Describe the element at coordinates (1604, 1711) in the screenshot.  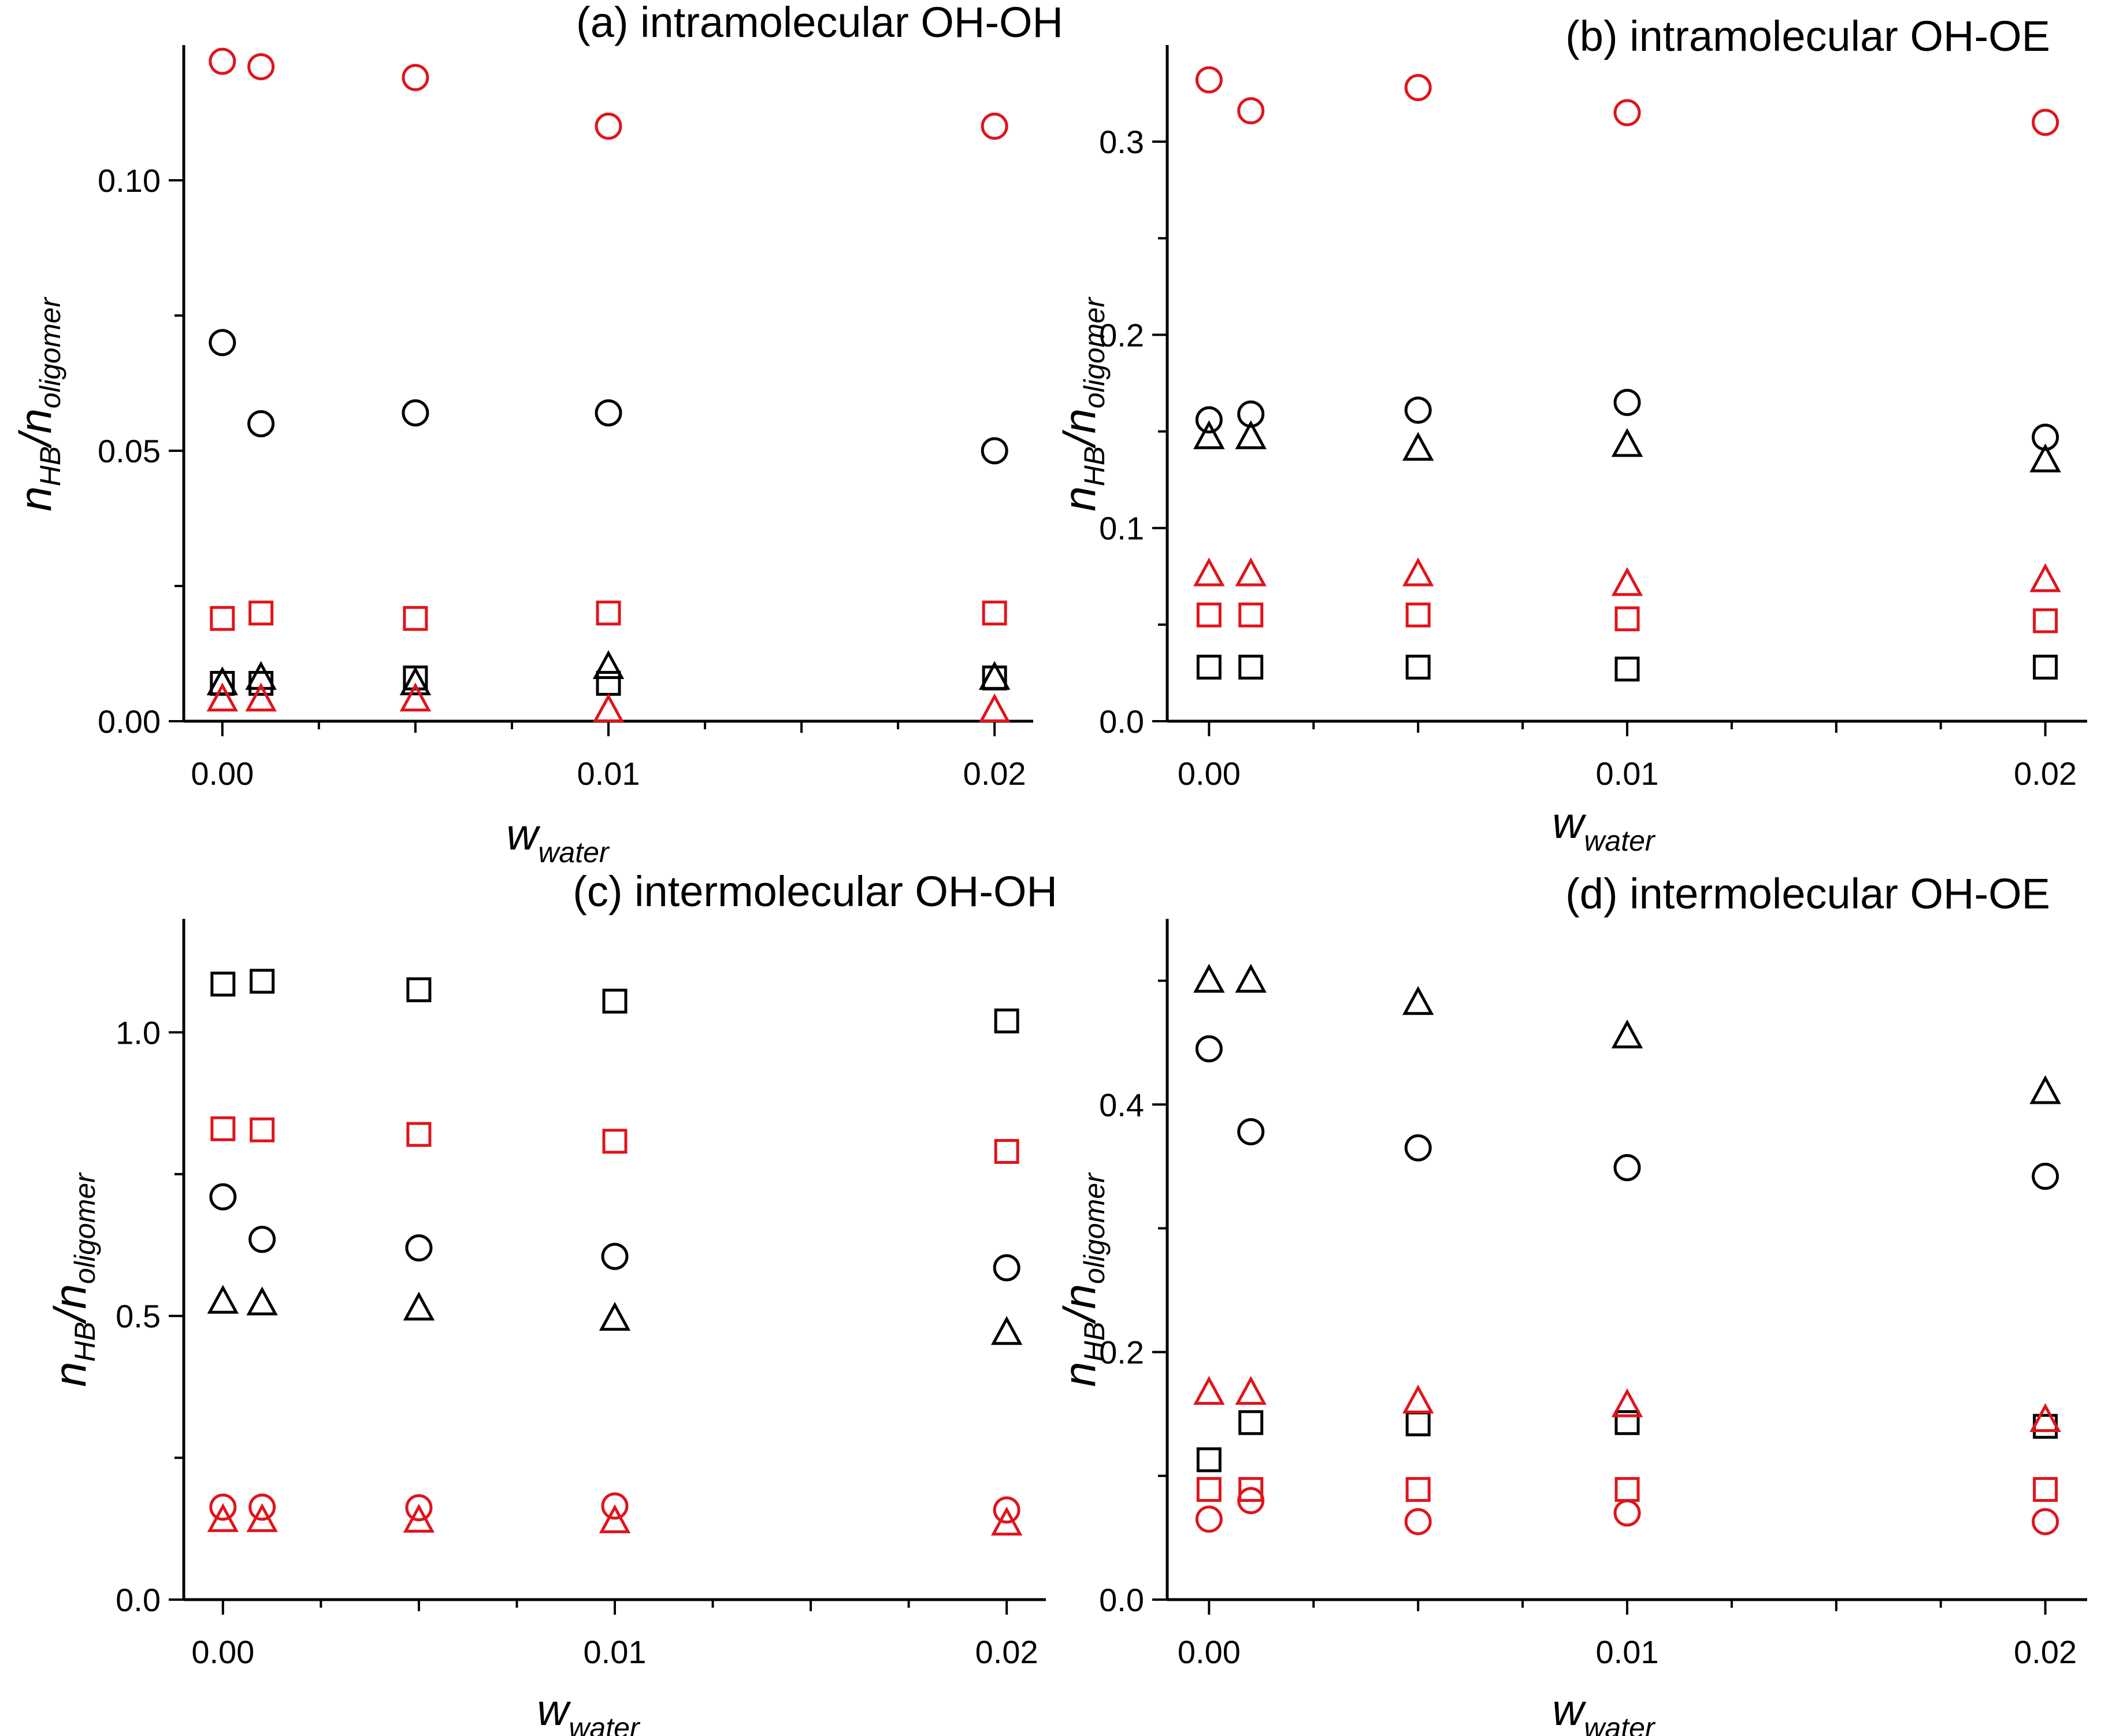
I see `x-axis-label: wwater` at that location.